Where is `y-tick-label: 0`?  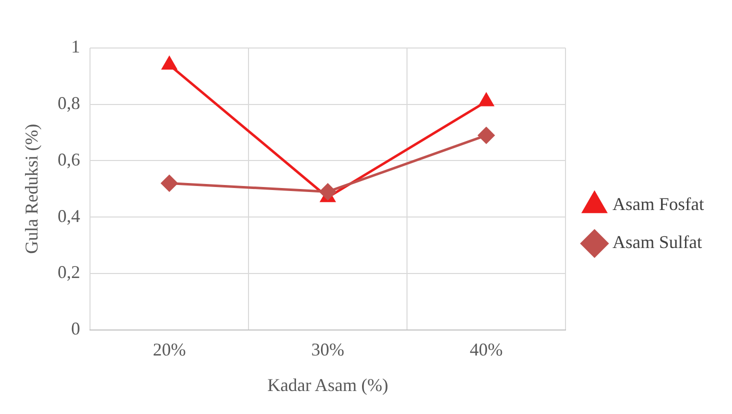
y-tick-label: 0 is located at coordinates (75, 328).